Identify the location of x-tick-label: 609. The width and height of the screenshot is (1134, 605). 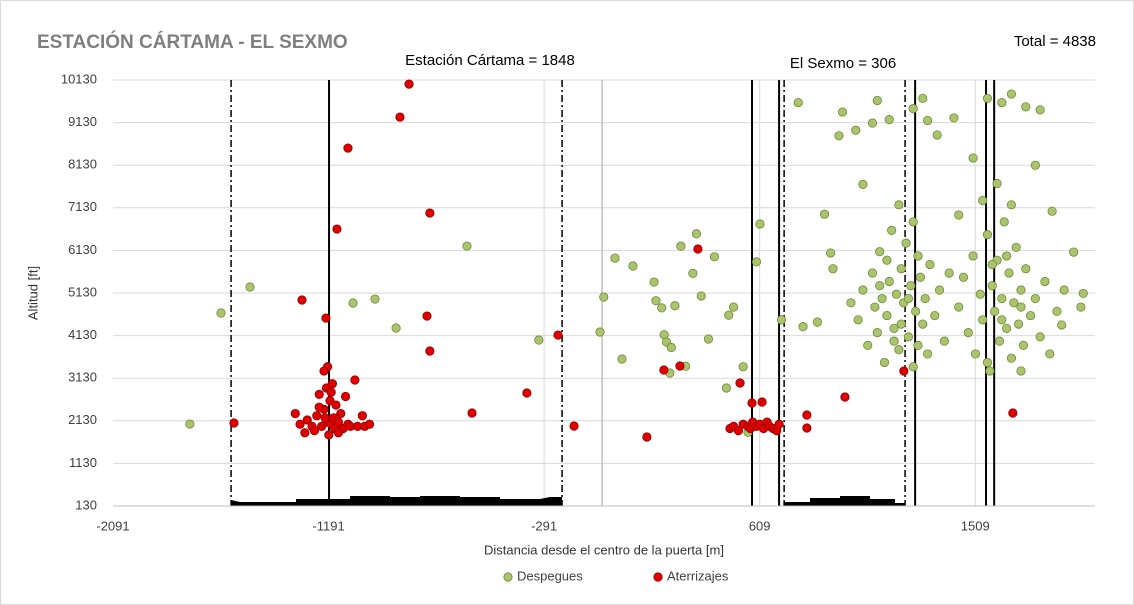
(760, 525).